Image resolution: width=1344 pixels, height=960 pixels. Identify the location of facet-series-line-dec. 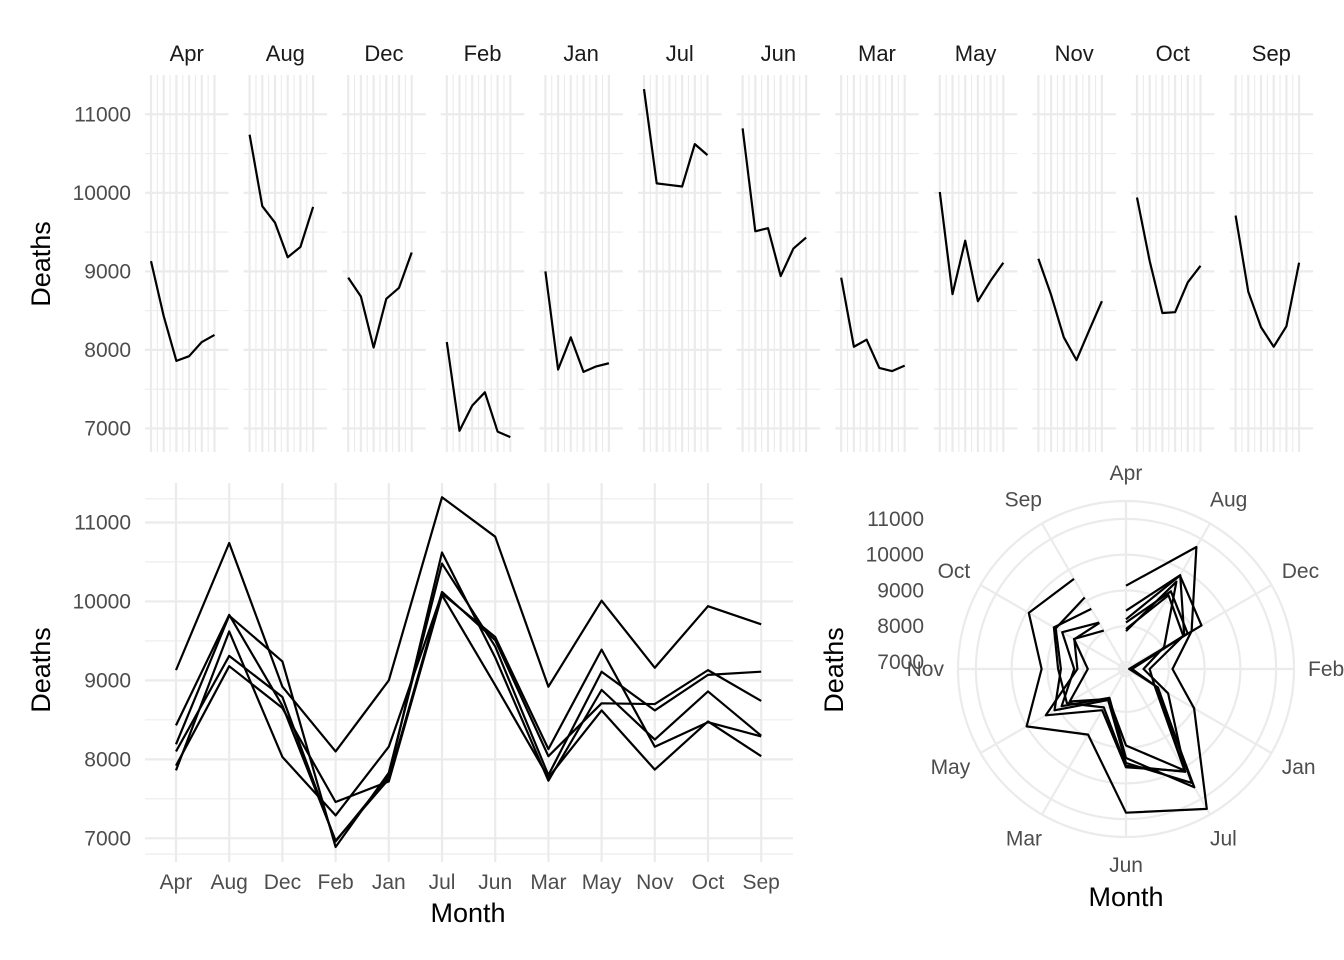
(380, 300).